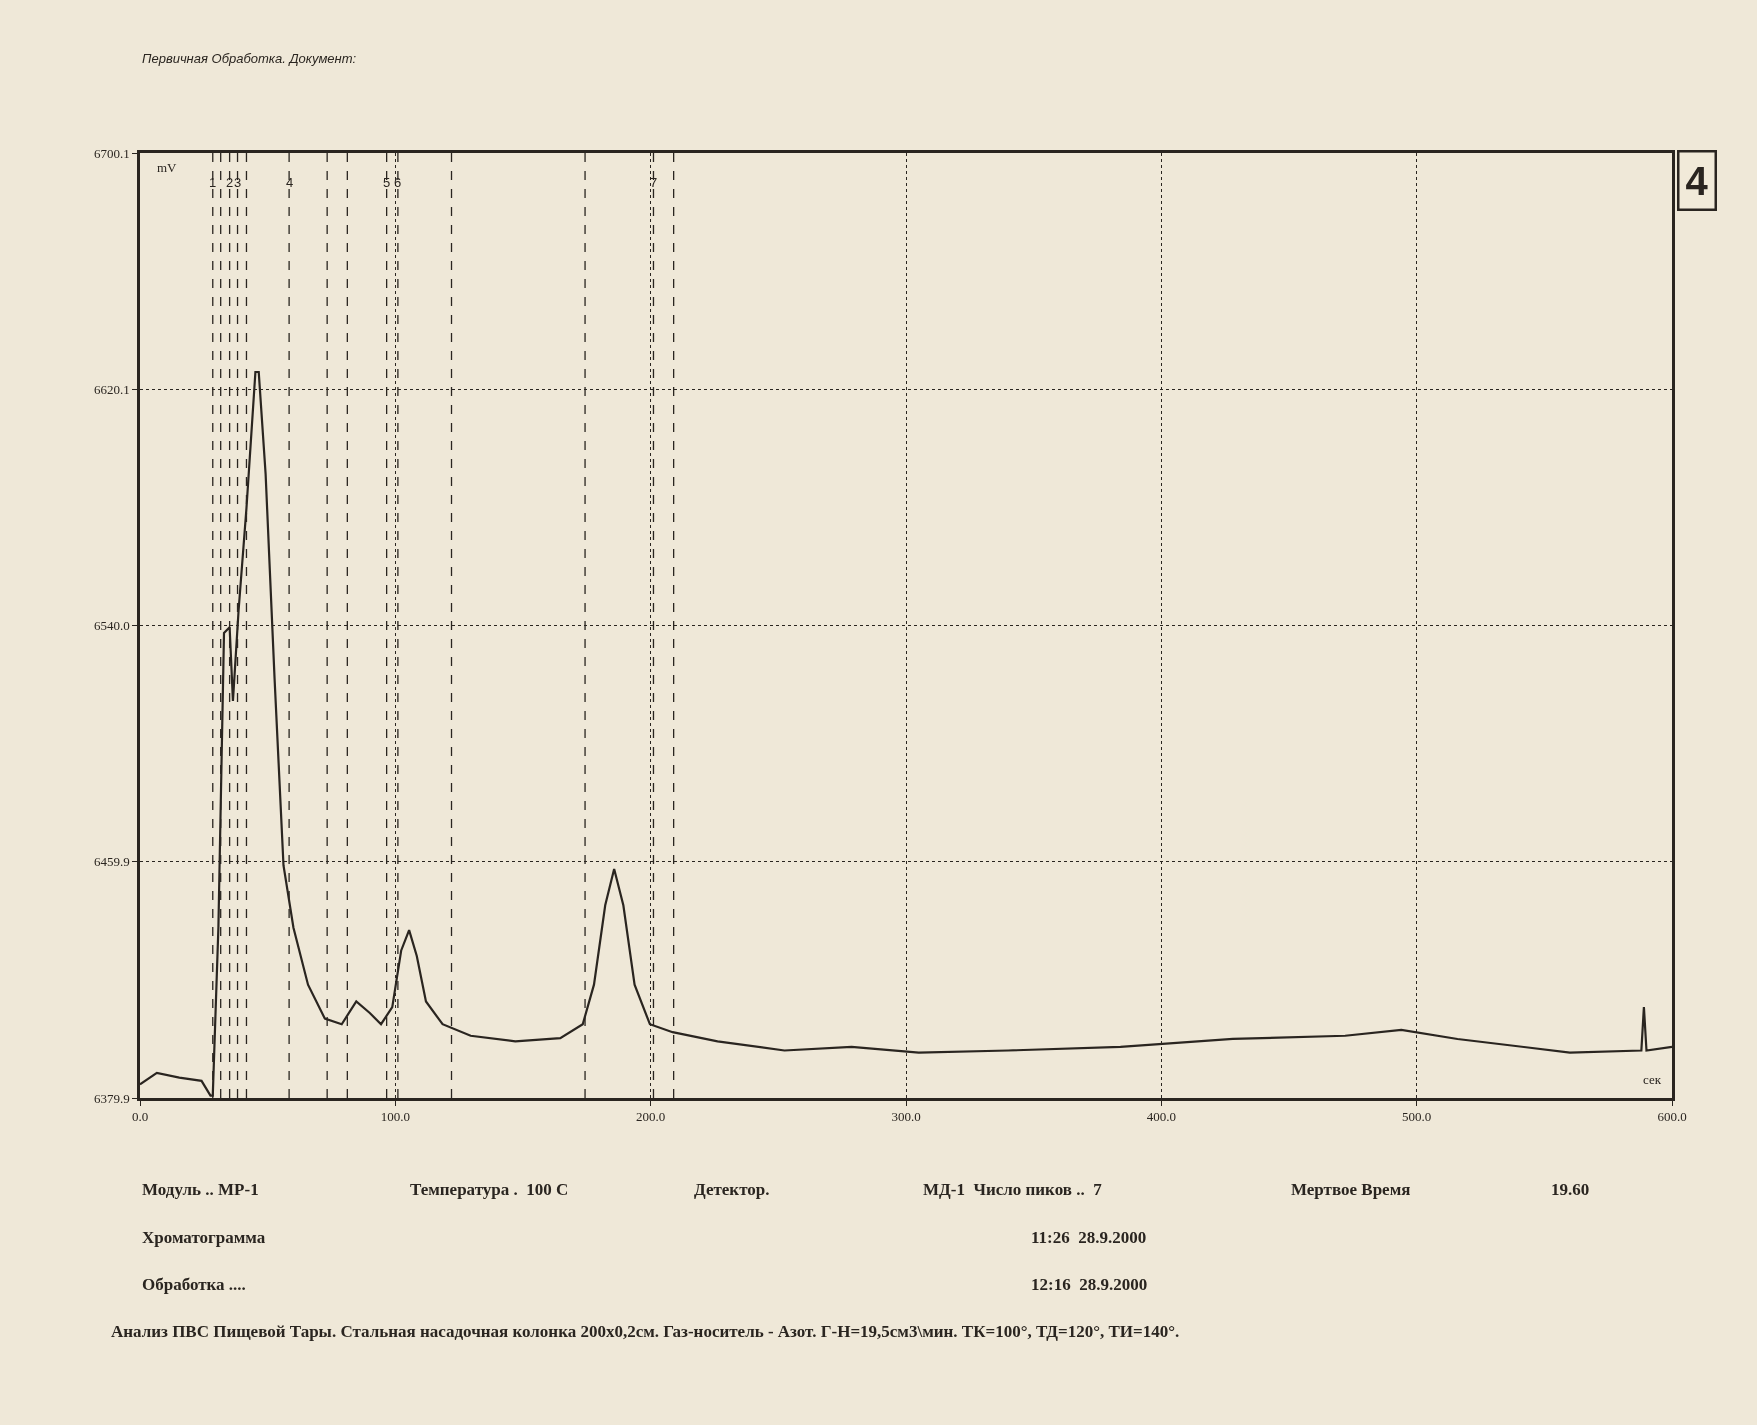 This screenshot has height=1425, width=1757. I want to click on annotation: 5, so click(387, 182).